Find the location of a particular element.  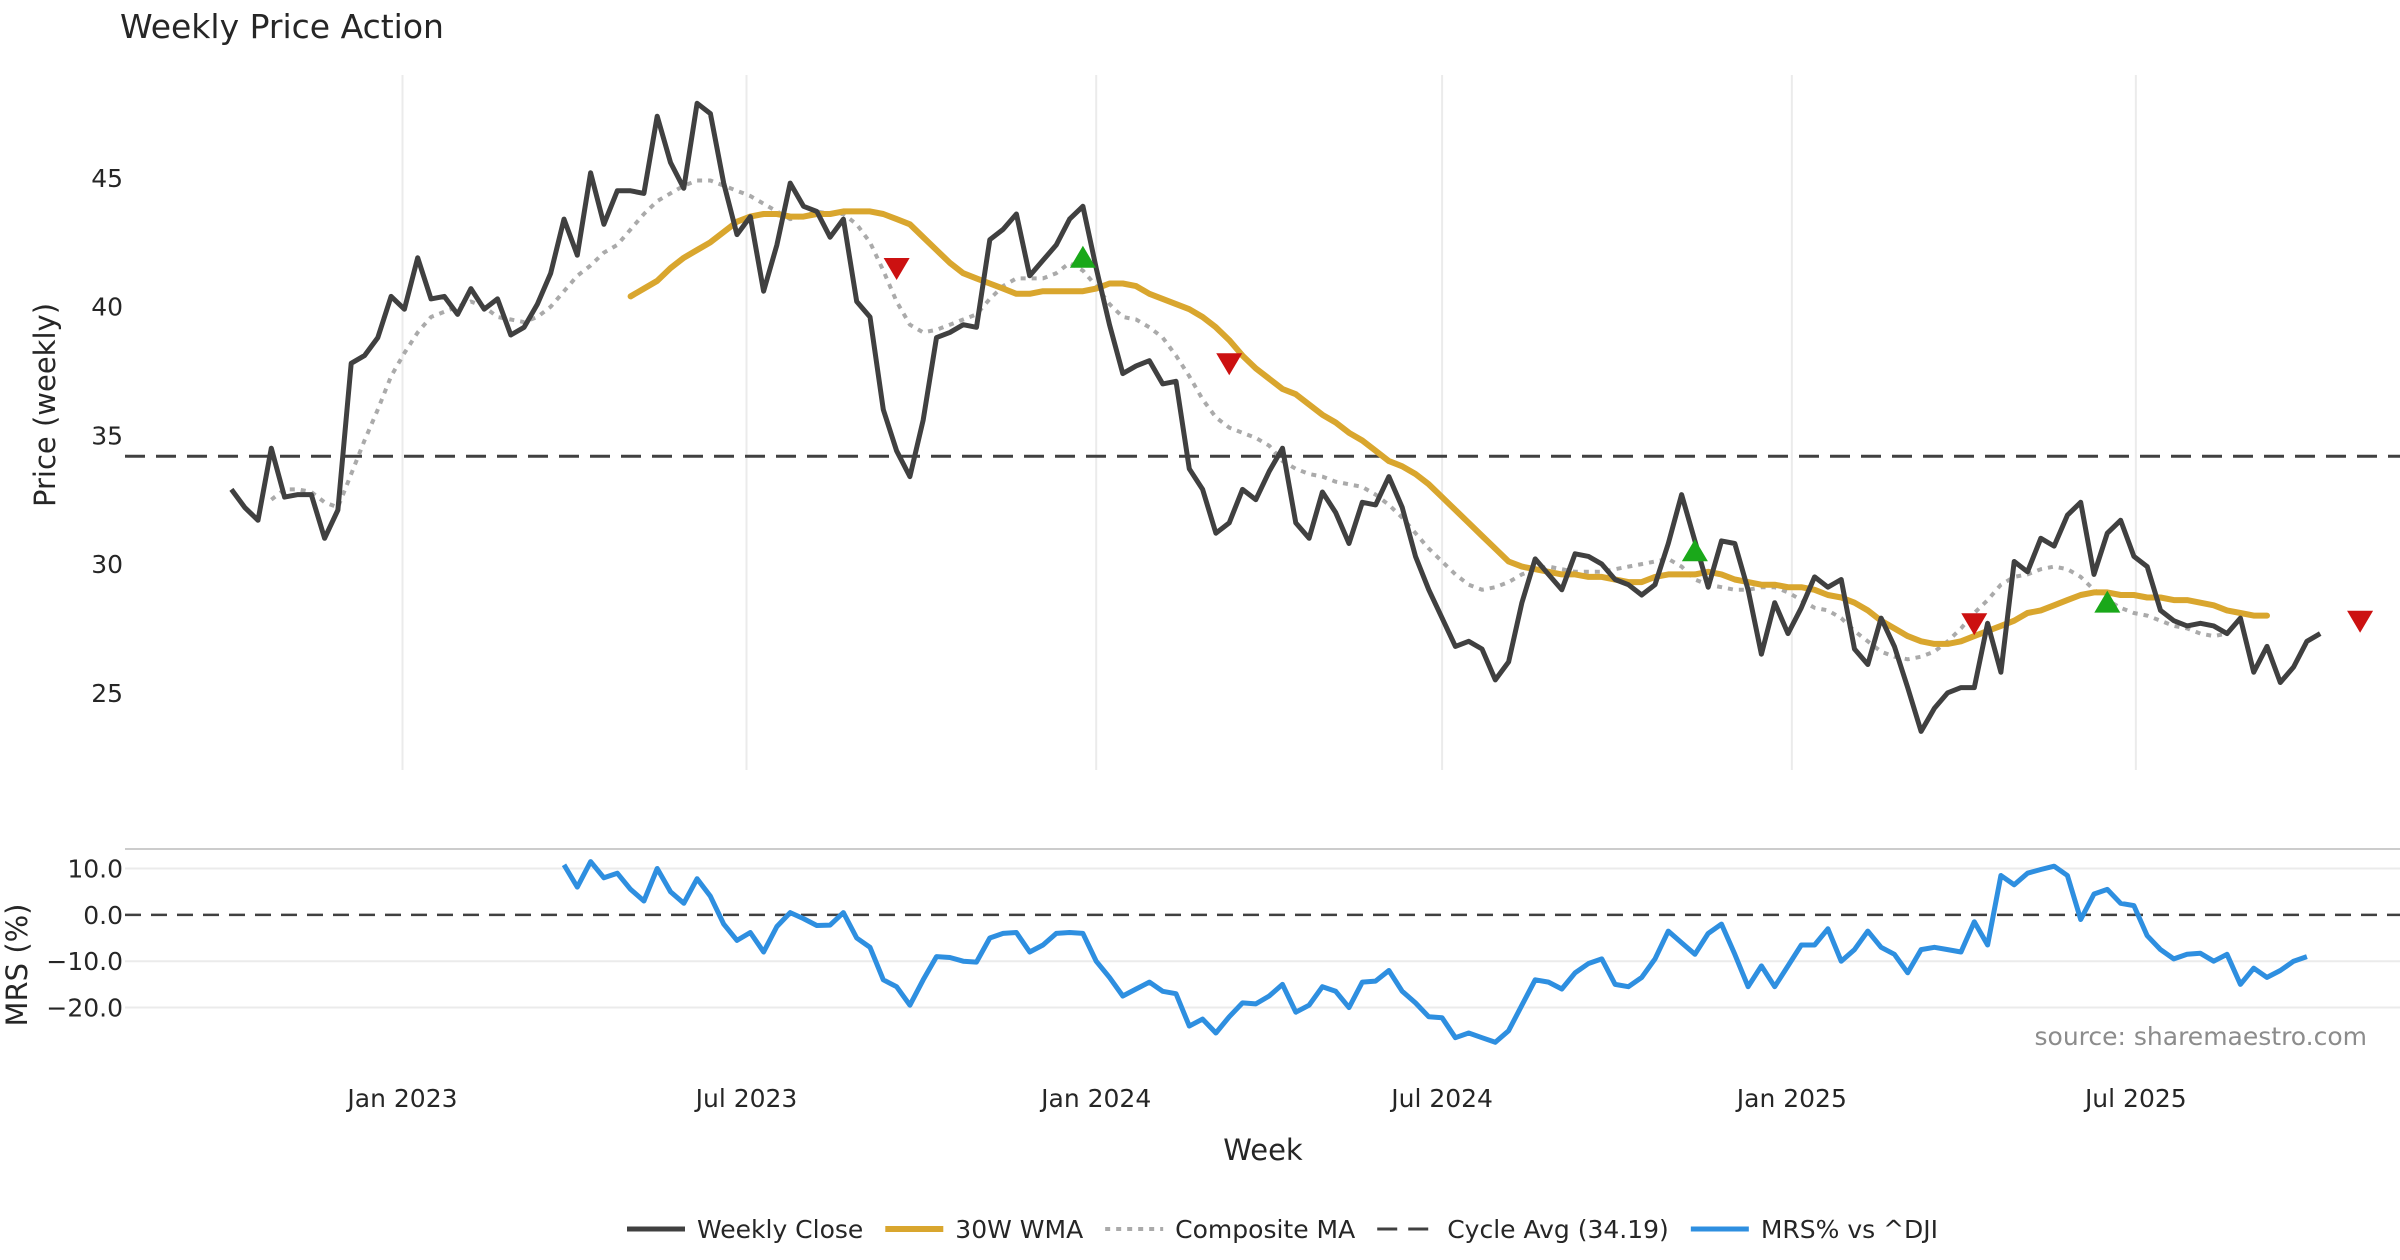

chart-title: Weekly Price Action is located at coordinates (282, 26).